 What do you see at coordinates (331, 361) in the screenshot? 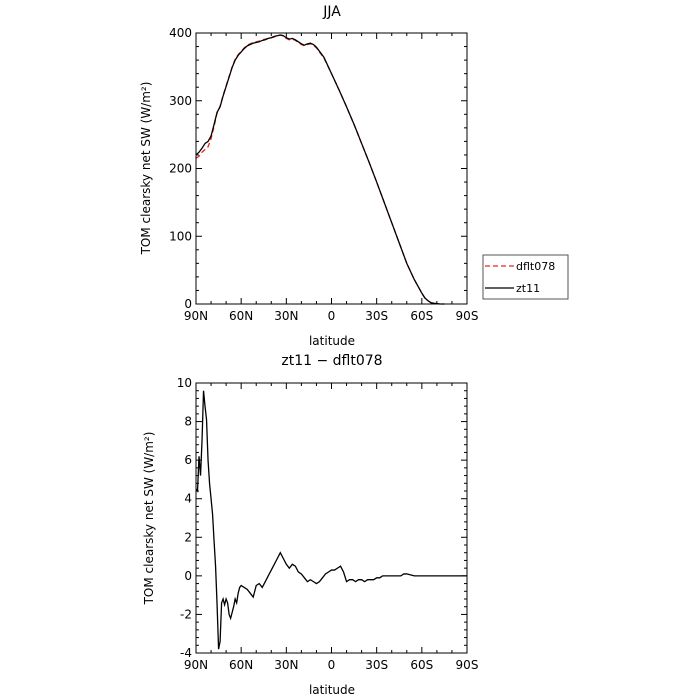
I see `bottom-chart-title: zt11 − dflt078` at bounding box center [331, 361].